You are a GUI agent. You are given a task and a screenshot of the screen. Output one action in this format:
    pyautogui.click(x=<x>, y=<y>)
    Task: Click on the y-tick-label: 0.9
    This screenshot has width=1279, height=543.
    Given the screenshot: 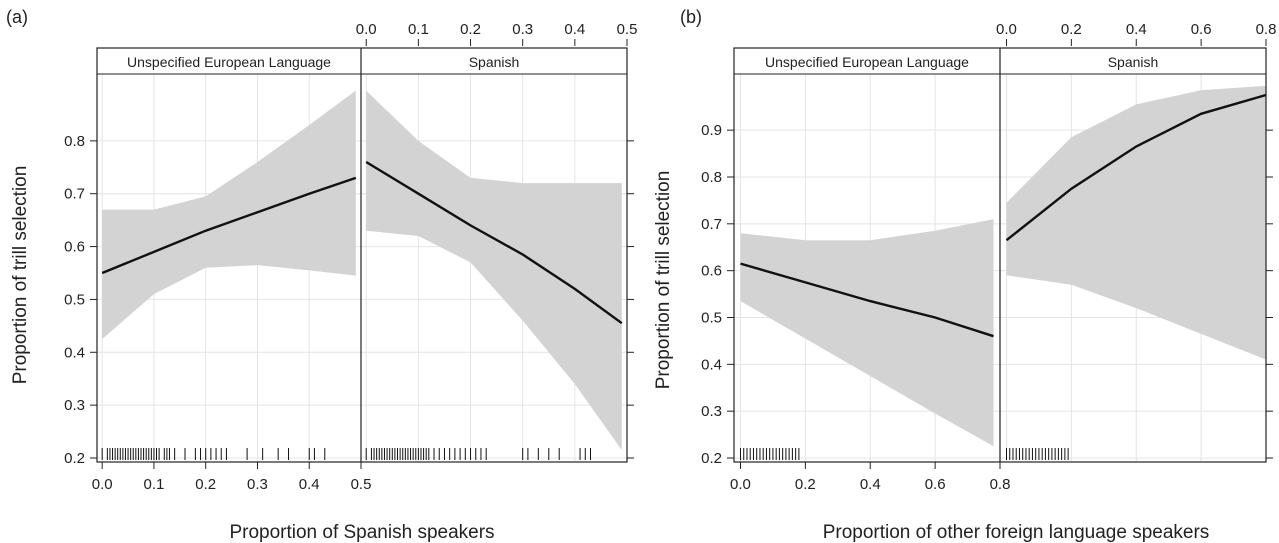 What is the action you would take?
    pyautogui.click(x=711, y=130)
    